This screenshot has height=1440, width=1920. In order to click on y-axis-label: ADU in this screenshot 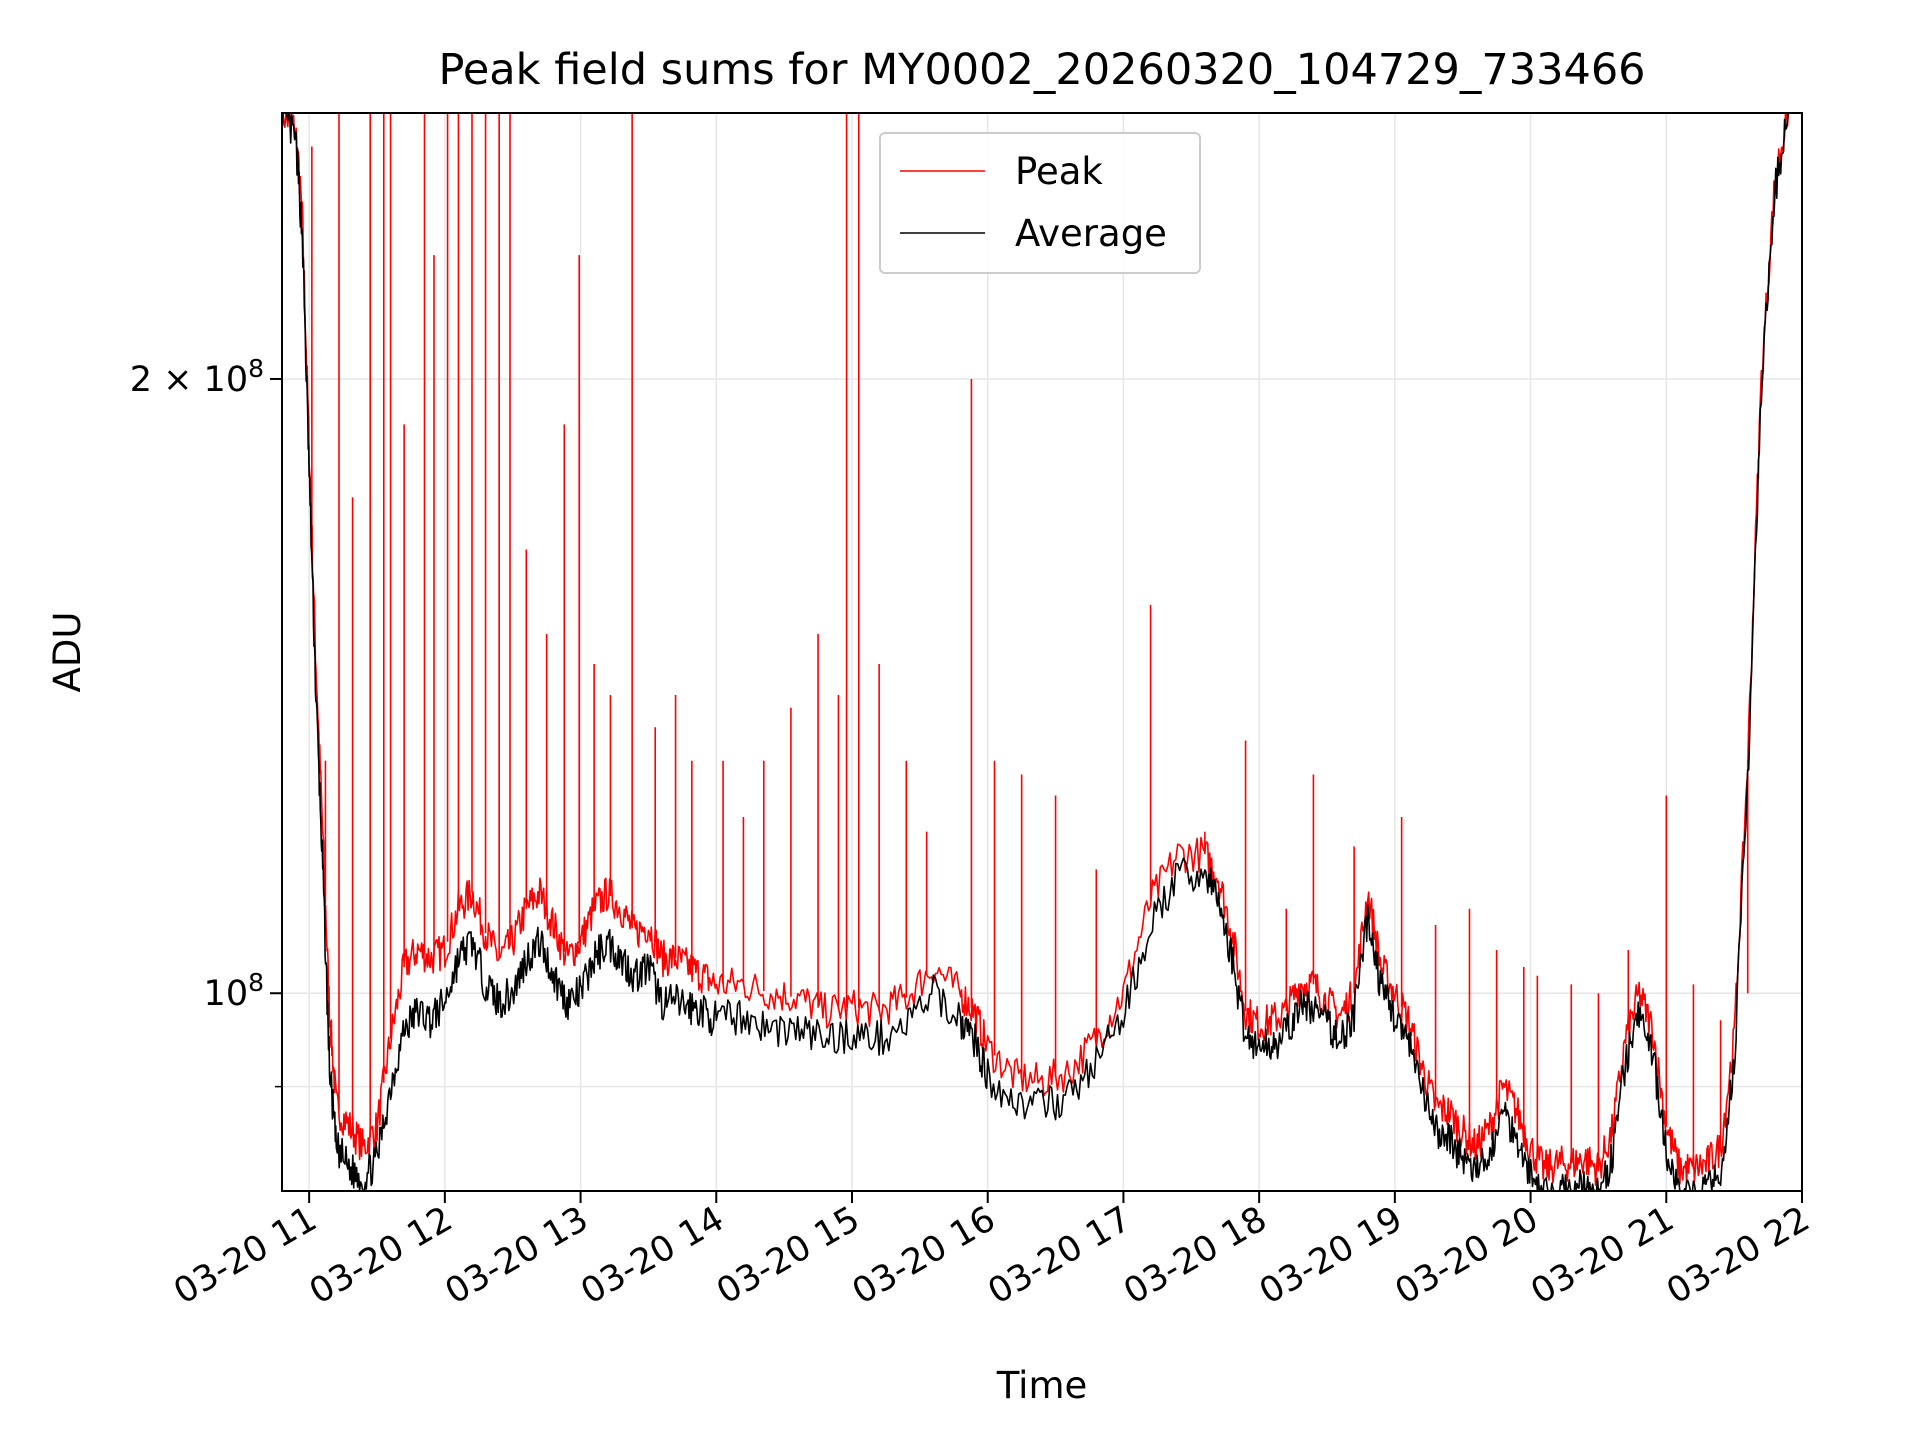, I will do `click(67, 652)`.